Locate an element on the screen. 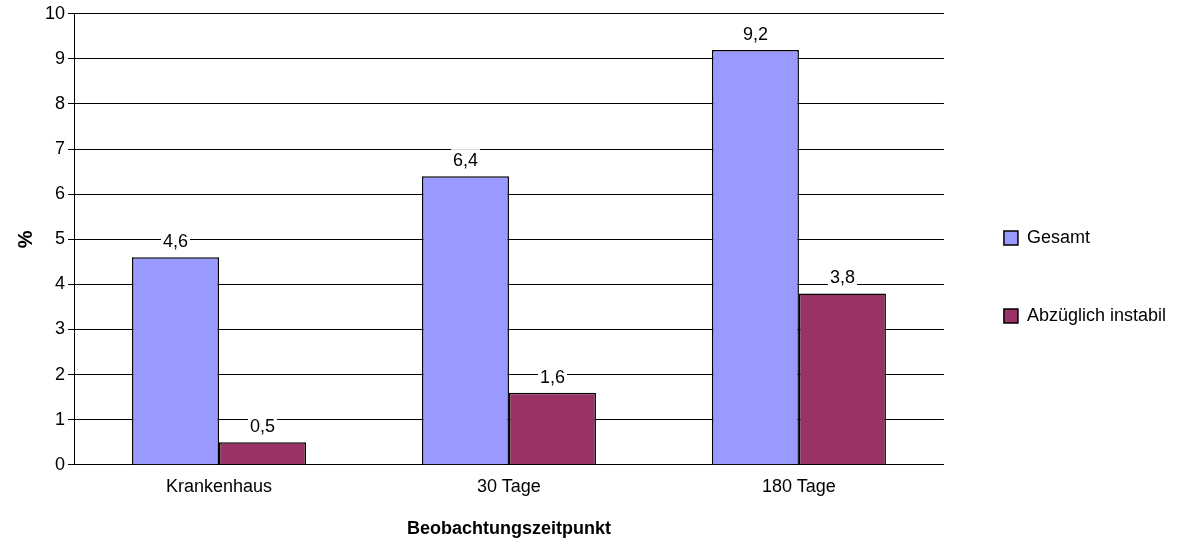 The height and width of the screenshot is (549, 1186). y-tick-label: 10 is located at coordinates (55, 12).